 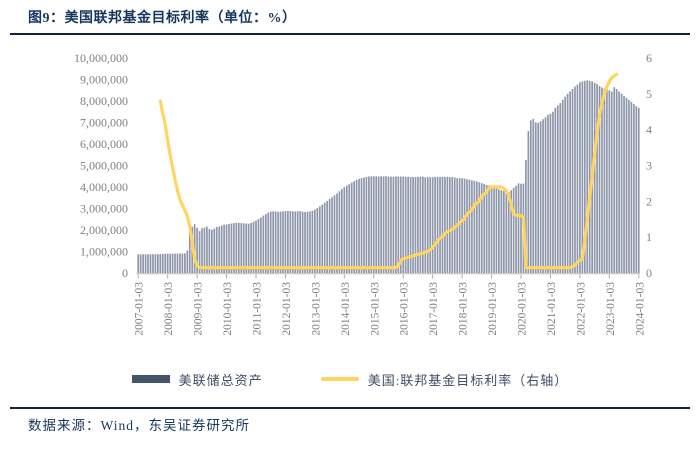 What do you see at coordinates (104, 144) in the screenshot?
I see `y-left-tick-label: 6,000,000` at bounding box center [104, 144].